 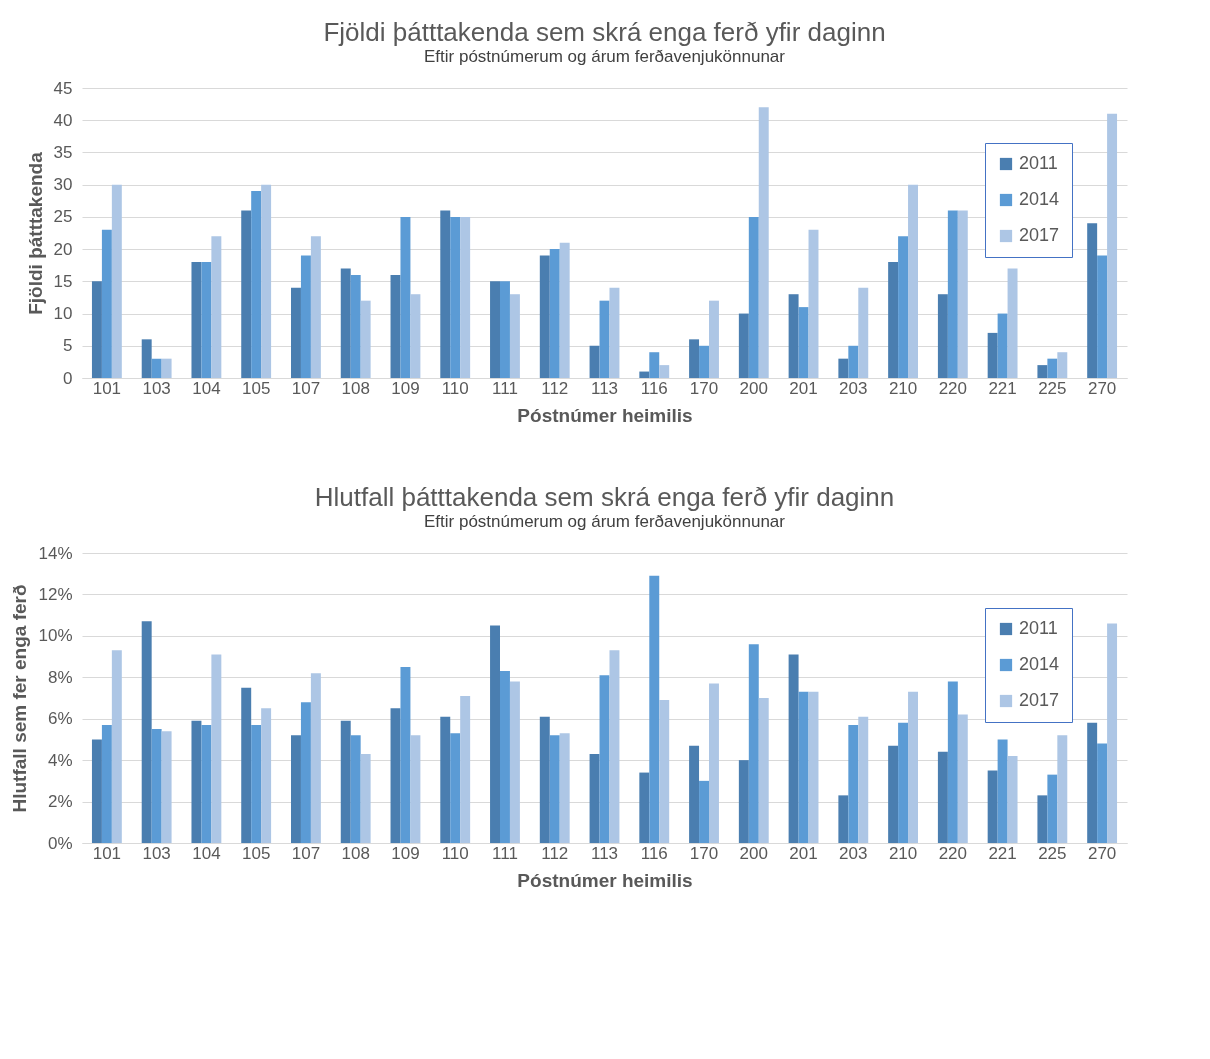 What do you see at coordinates (55, 553) in the screenshot?
I see `y-tick-label: 14%` at bounding box center [55, 553].